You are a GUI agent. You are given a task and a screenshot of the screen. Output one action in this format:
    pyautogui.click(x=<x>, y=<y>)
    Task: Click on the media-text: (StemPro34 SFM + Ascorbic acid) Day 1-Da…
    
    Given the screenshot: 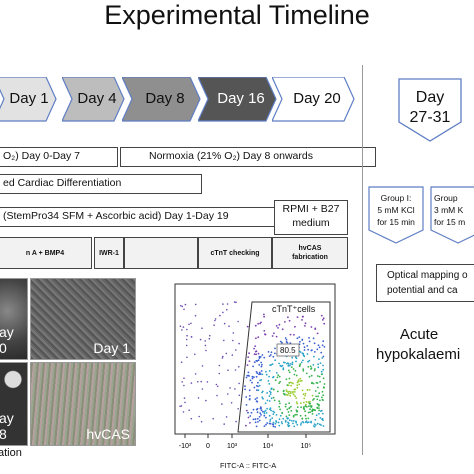 What is the action you would take?
    pyautogui.click(x=116, y=216)
    